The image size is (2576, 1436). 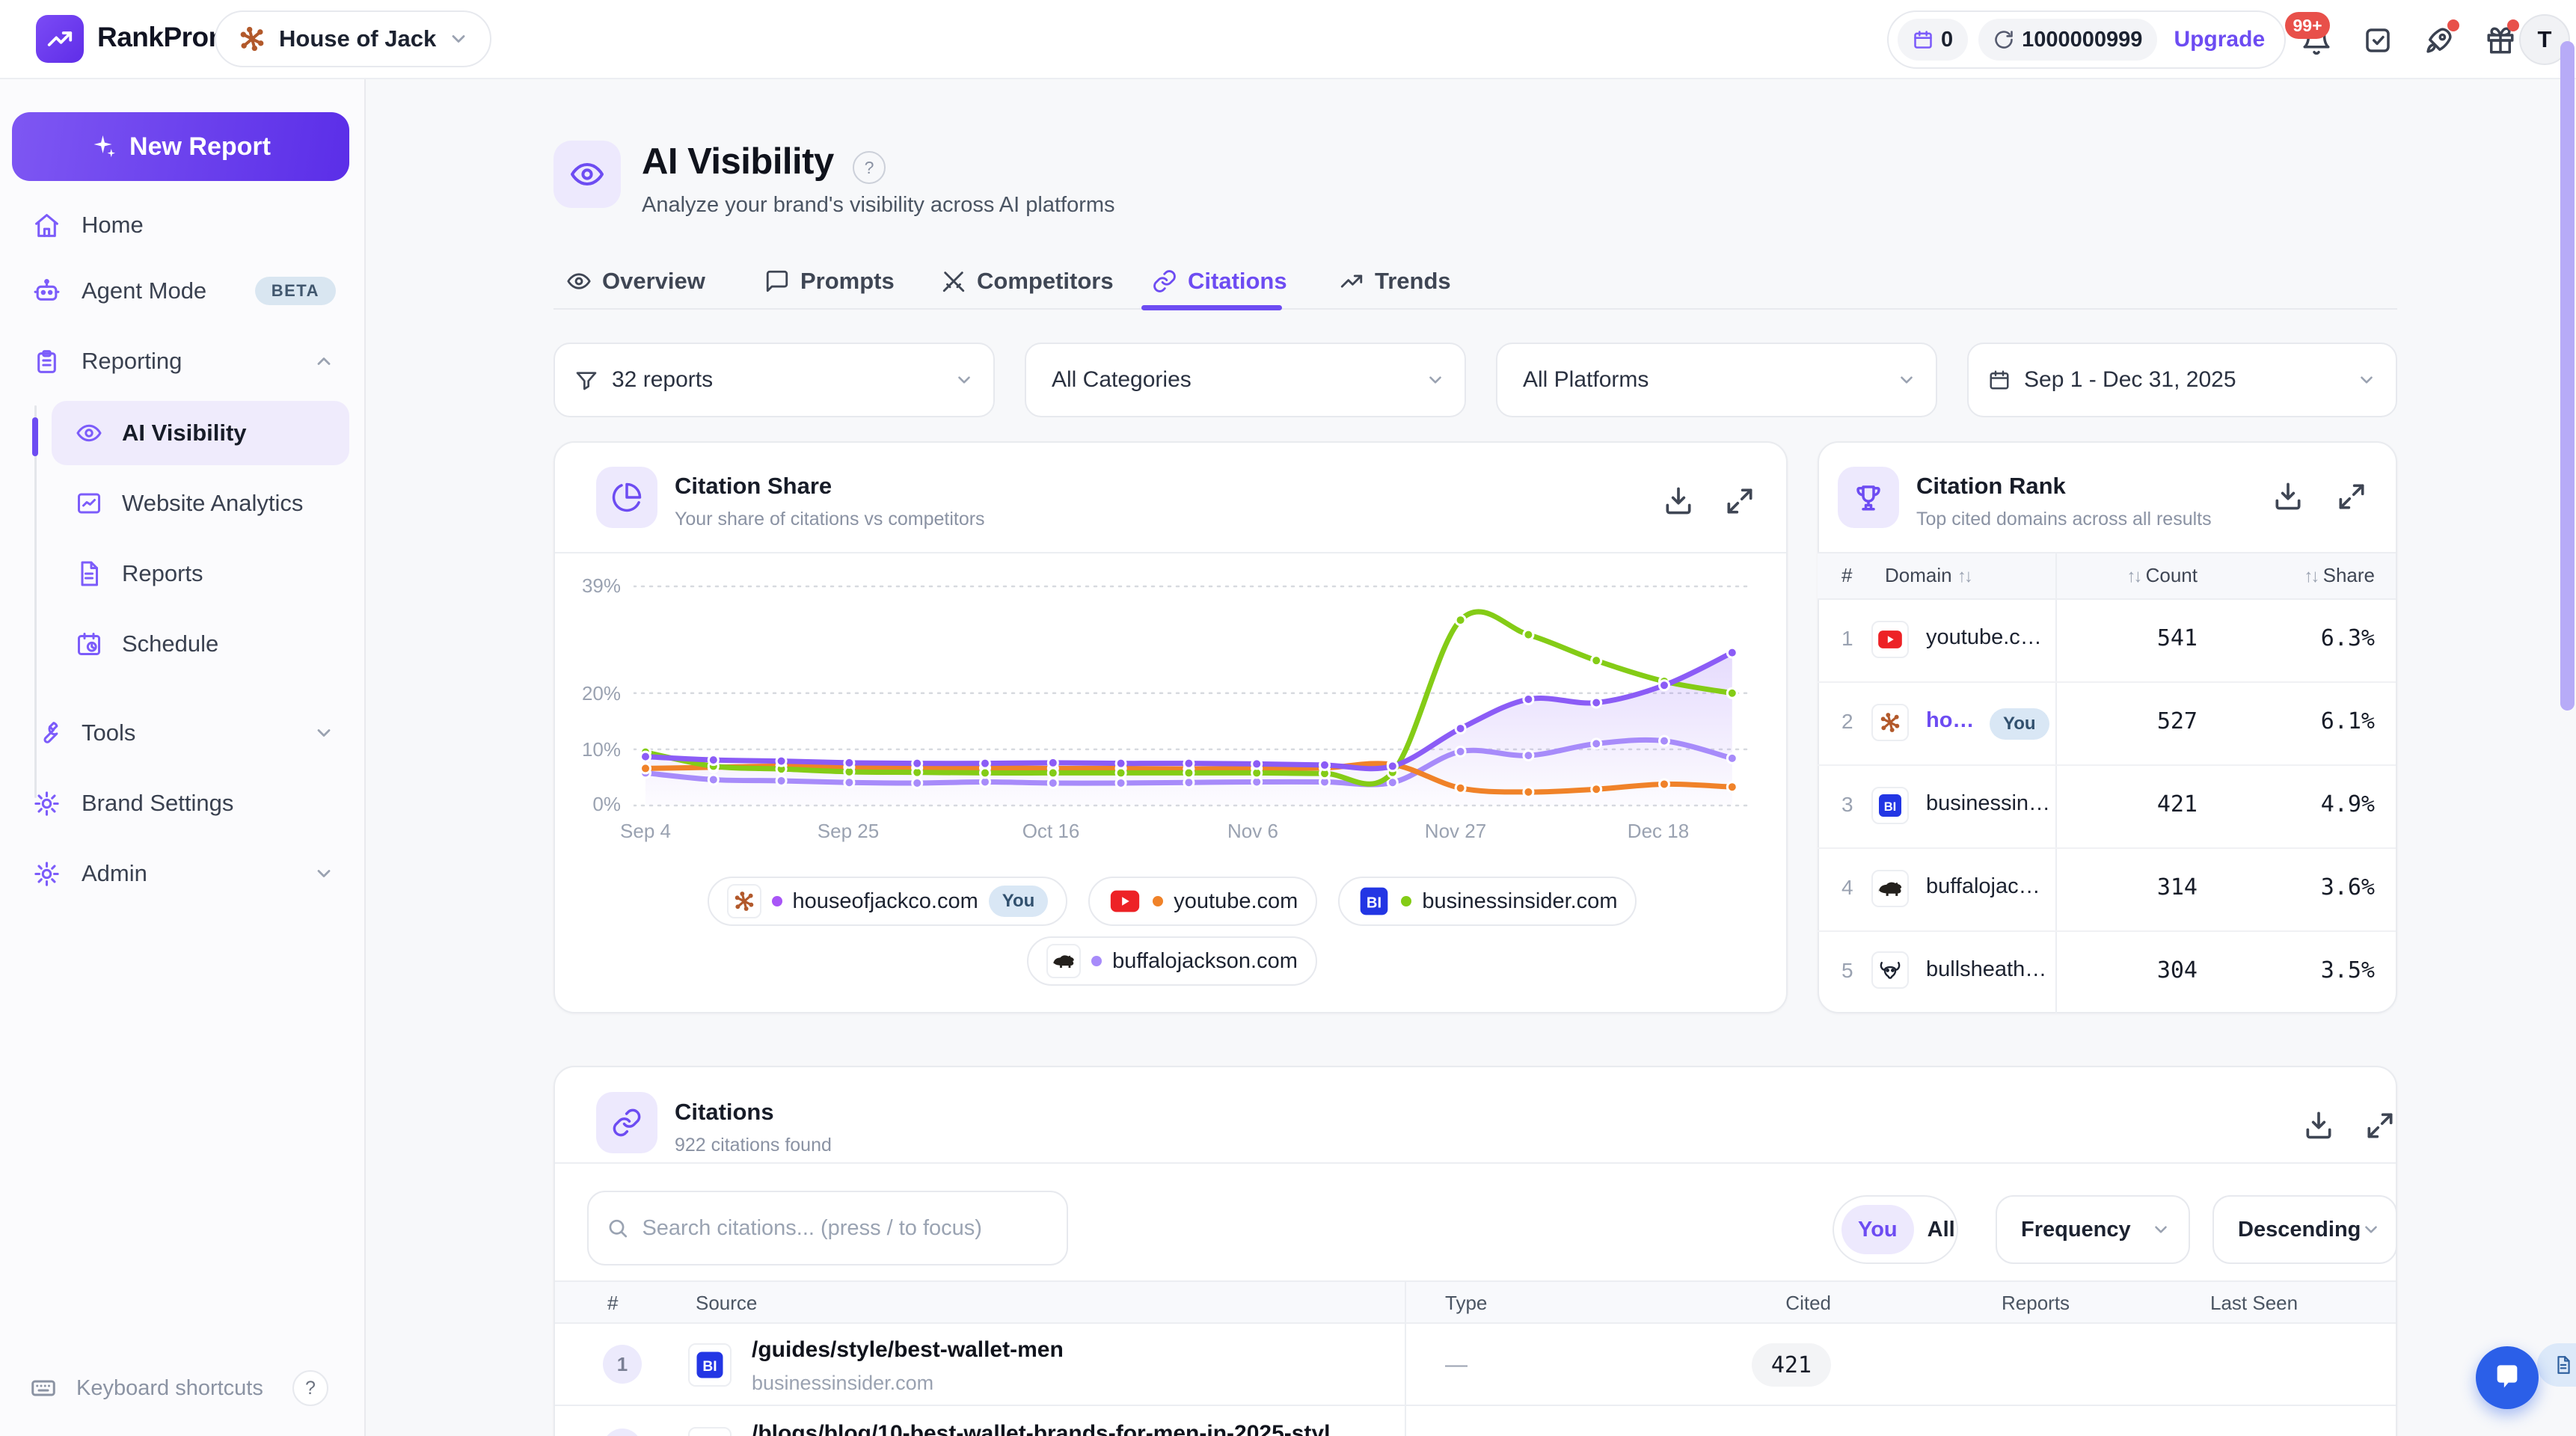 I want to click on page-icon-eye, so click(x=587, y=174).